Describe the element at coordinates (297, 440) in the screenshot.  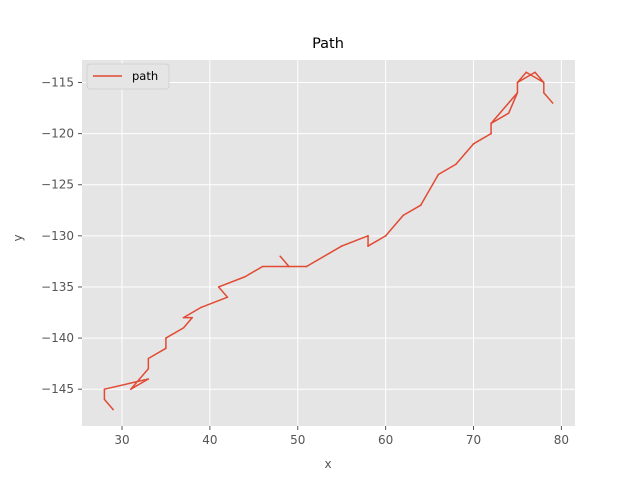
I see `x-tick-label: 50` at that location.